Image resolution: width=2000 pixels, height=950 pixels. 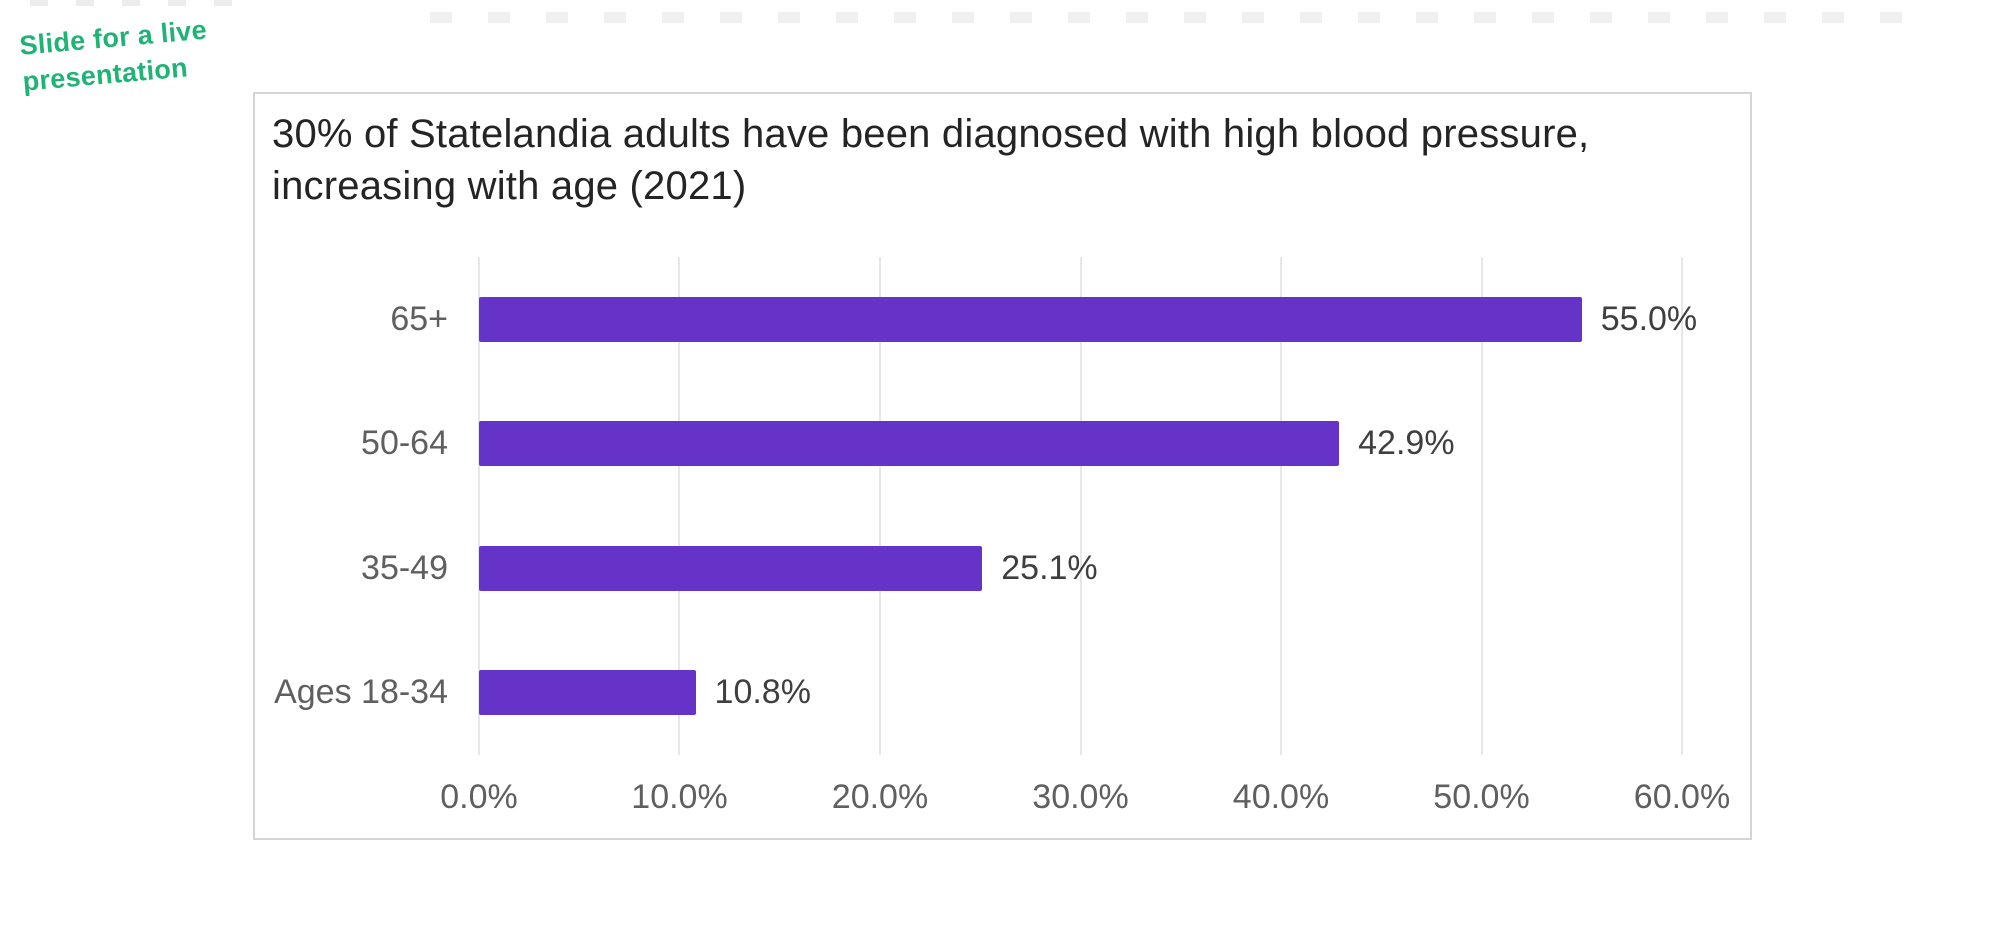 I want to click on chart-title-line-2: increasing with age (2021), so click(x=509, y=186).